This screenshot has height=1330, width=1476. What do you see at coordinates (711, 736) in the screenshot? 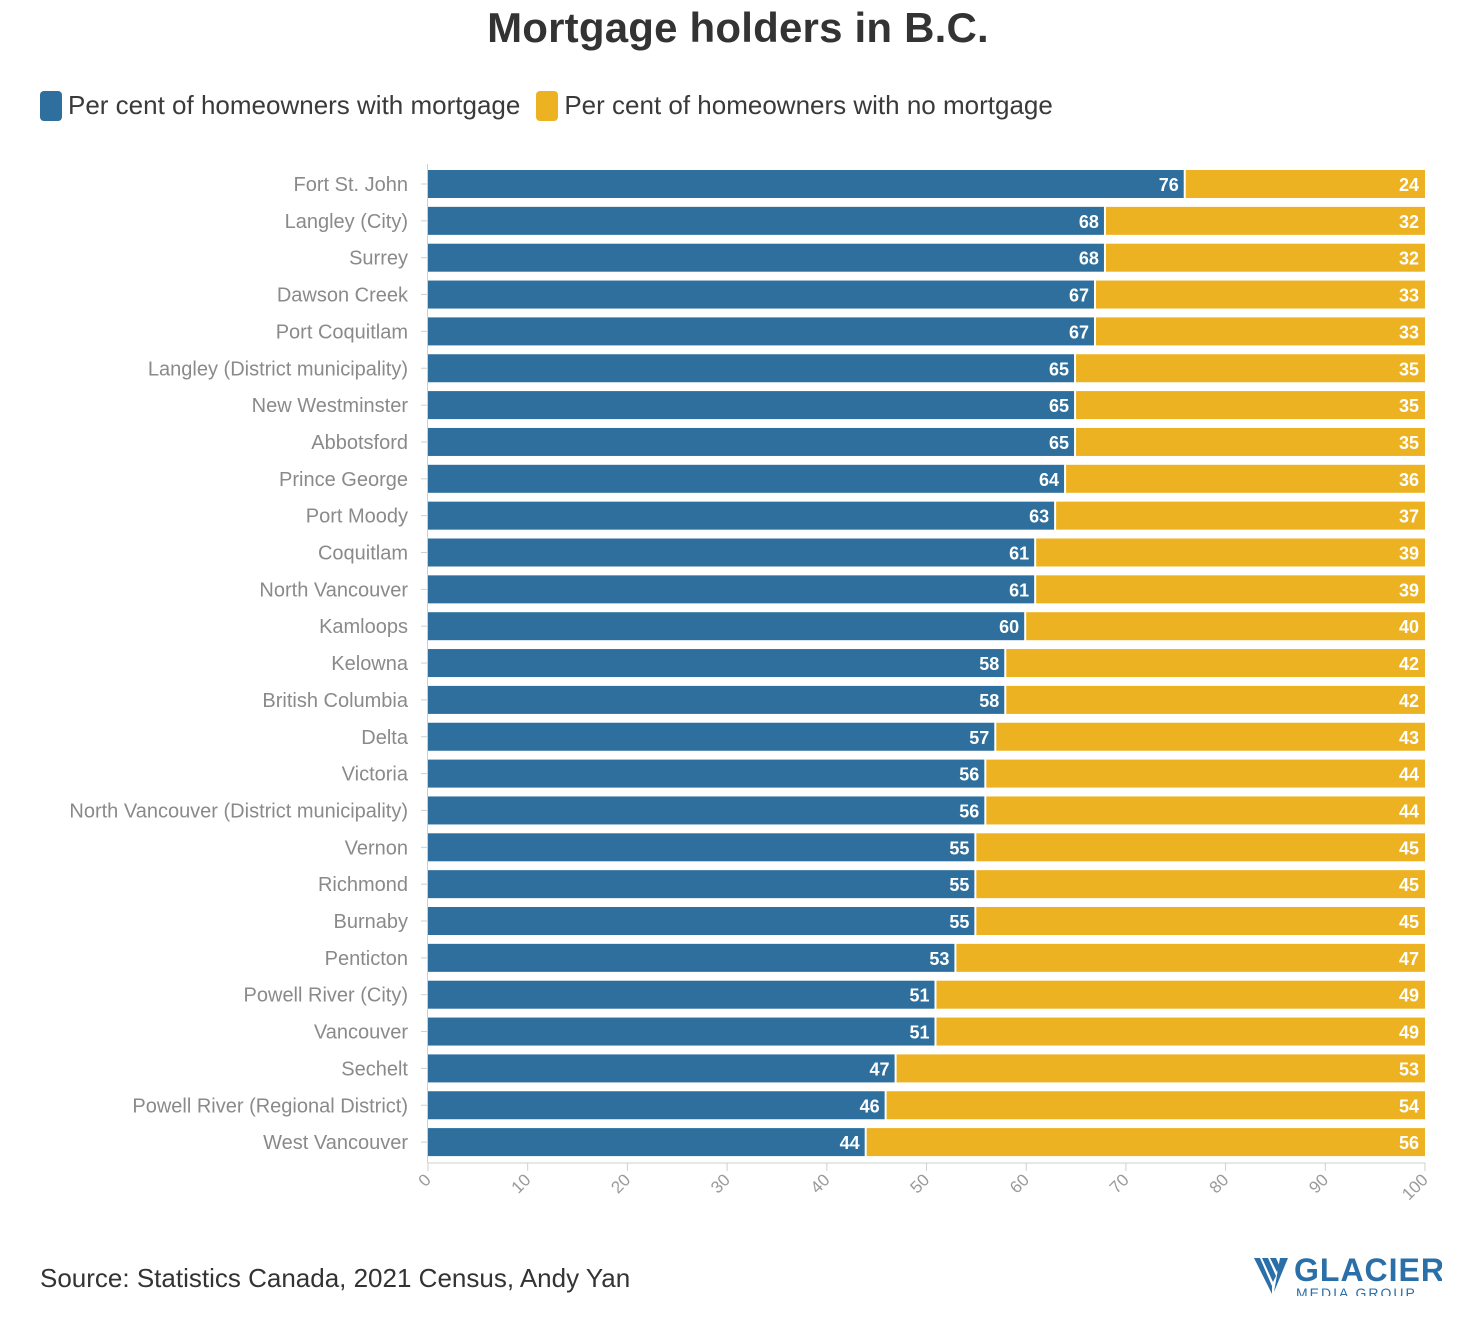
I see `bar-mortgage-delta` at bounding box center [711, 736].